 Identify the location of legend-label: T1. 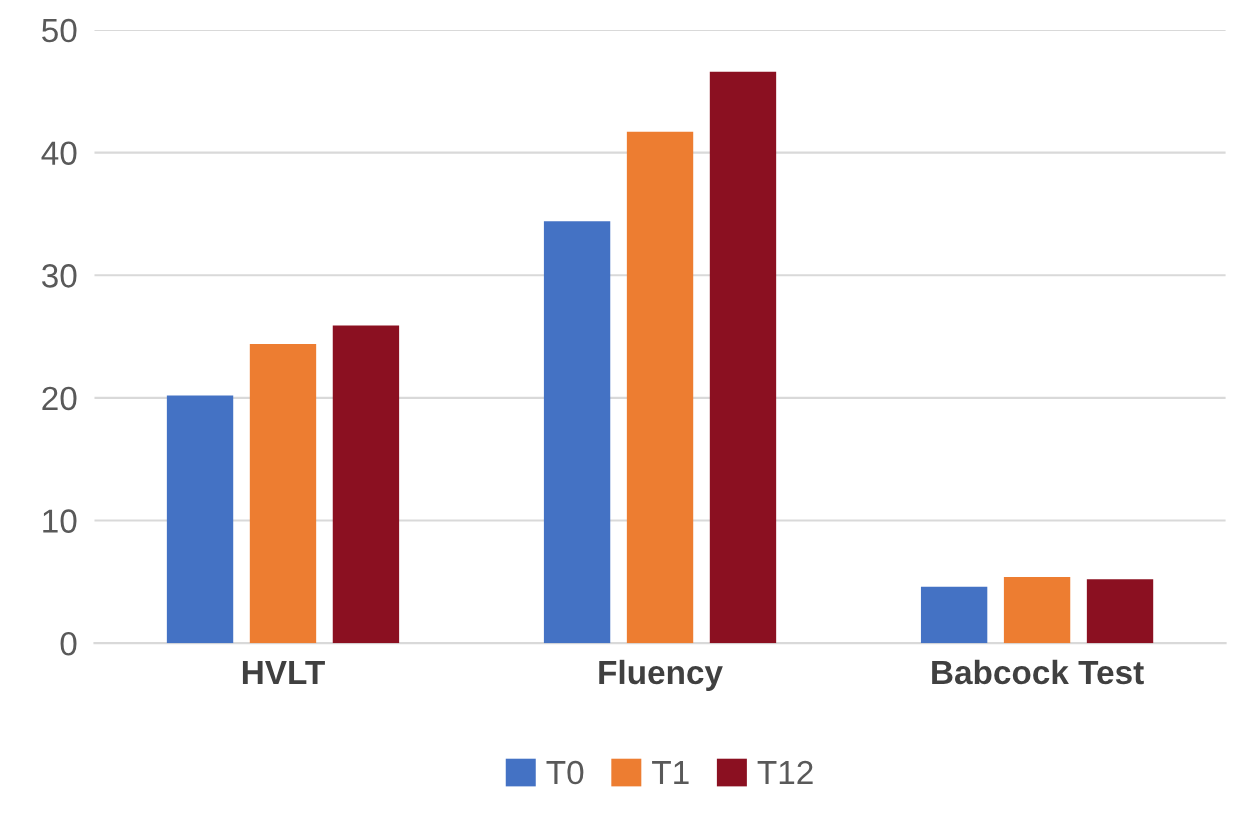
(670, 773).